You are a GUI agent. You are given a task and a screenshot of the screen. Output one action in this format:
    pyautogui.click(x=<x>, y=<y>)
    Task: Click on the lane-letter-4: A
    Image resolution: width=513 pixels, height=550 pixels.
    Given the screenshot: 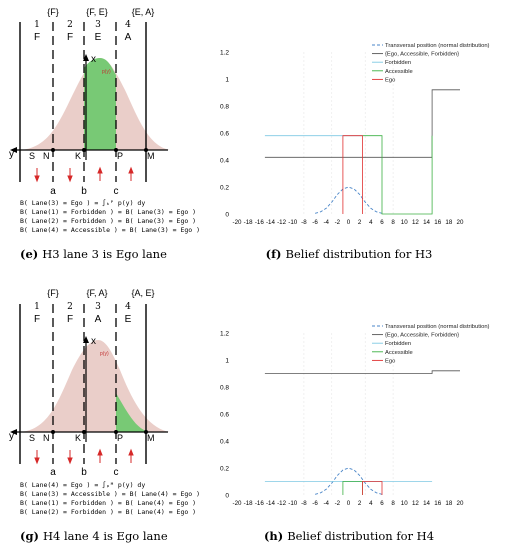 What is the action you would take?
    pyautogui.click(x=128, y=37)
    